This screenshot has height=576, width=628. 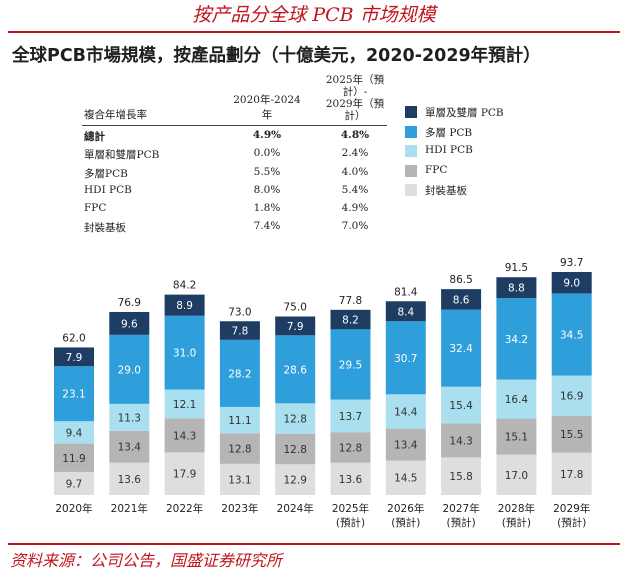 What do you see at coordinates (129, 324) in the screenshot?
I see `bar-value-label: 9.6` at bounding box center [129, 324].